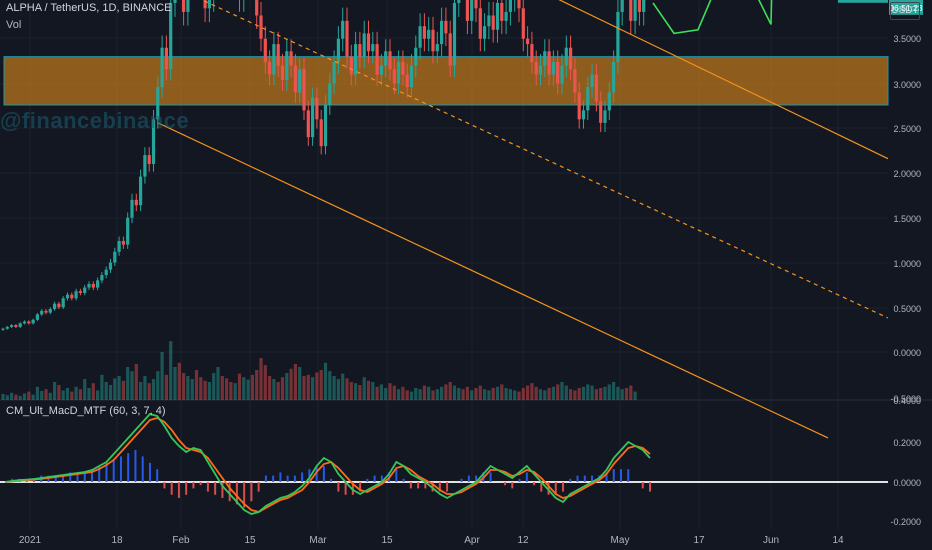 The height and width of the screenshot is (550, 932). Describe the element at coordinates (906, 0) in the screenshot. I see `last-price-label: 1.9956` at that location.